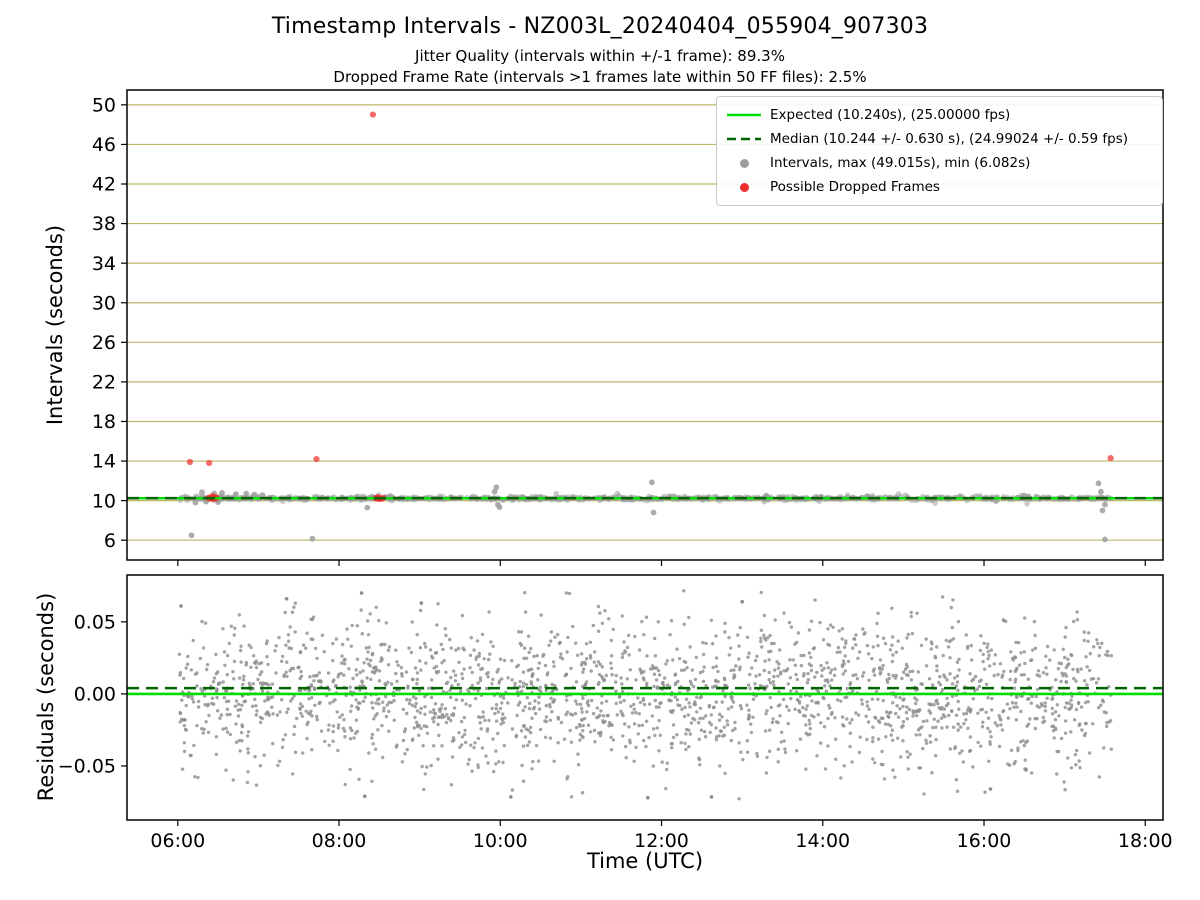 The image size is (1200, 900). Describe the element at coordinates (104, 264) in the screenshot. I see `svg-text: 34` at that location.